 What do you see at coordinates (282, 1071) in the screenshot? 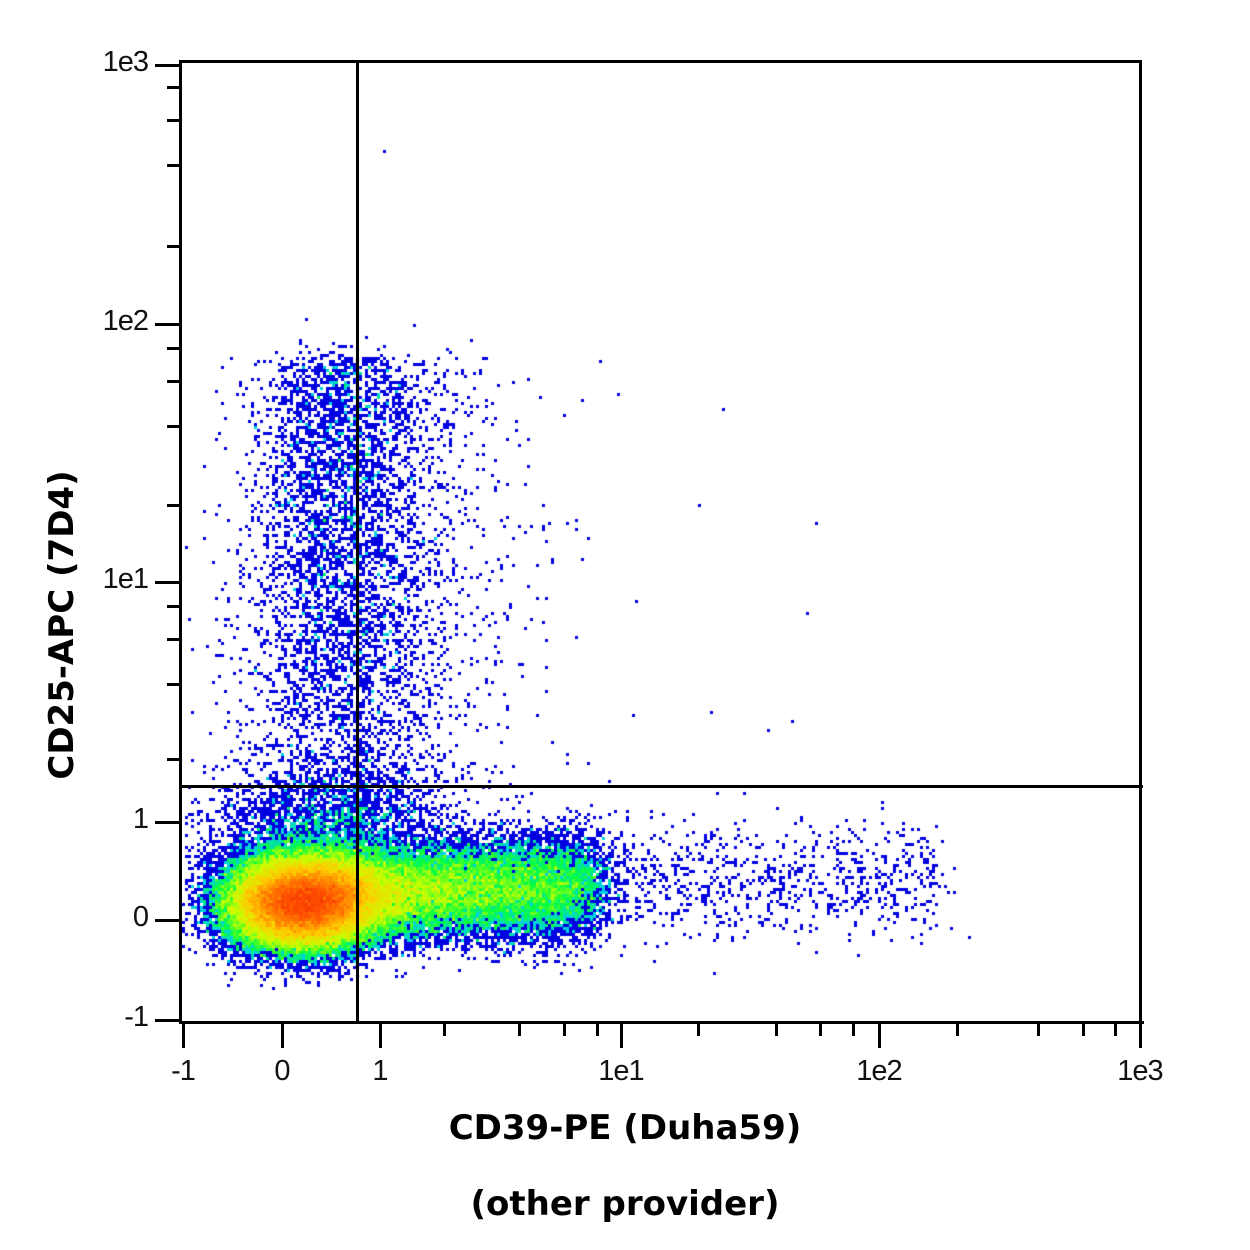
I see `x-tick-label: 0` at bounding box center [282, 1071].